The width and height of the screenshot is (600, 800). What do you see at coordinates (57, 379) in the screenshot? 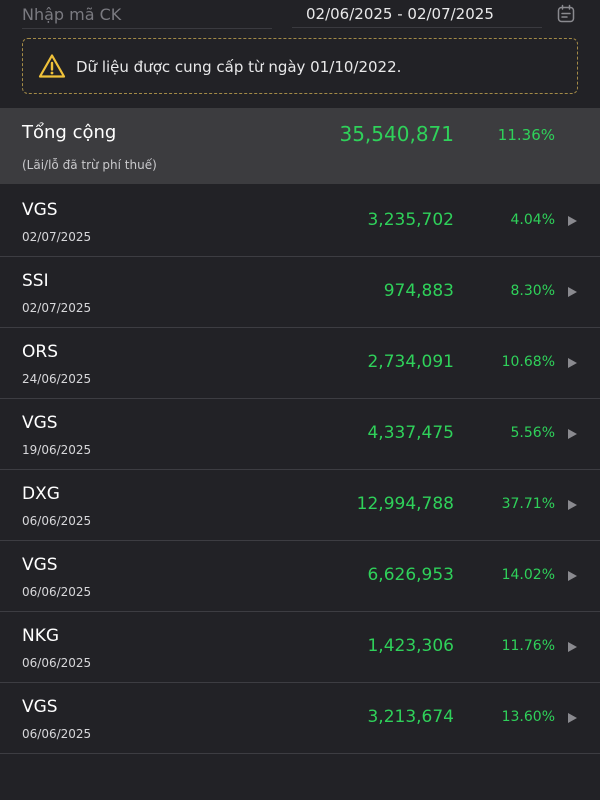
I see `trade-date: 24/06/2025` at bounding box center [57, 379].